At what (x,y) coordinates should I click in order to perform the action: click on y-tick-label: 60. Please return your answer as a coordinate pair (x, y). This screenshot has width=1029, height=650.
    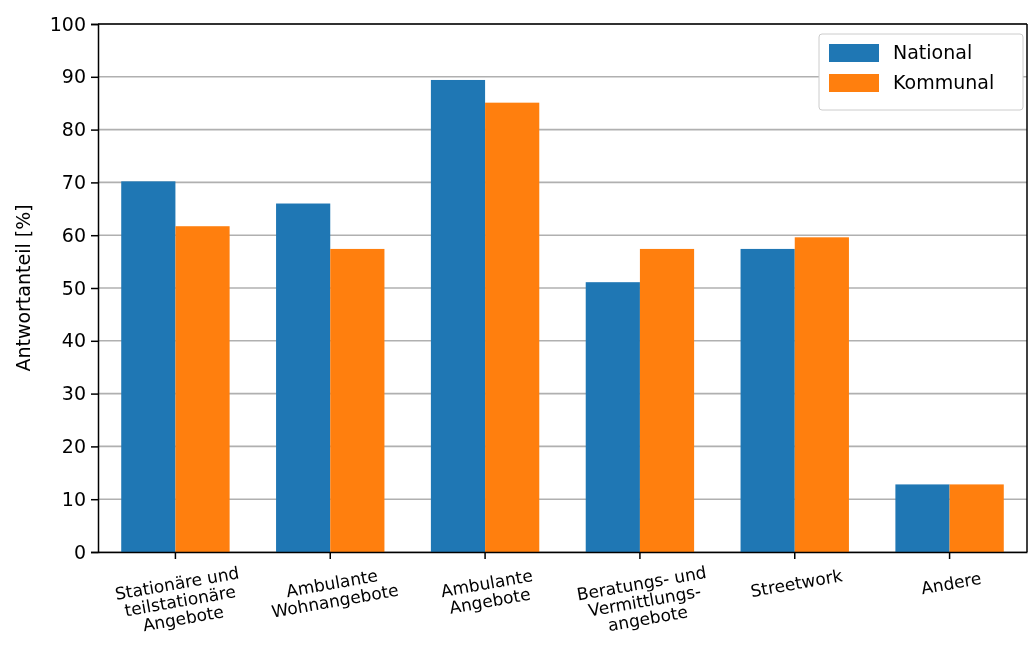
    Looking at the image, I should click on (73, 234).